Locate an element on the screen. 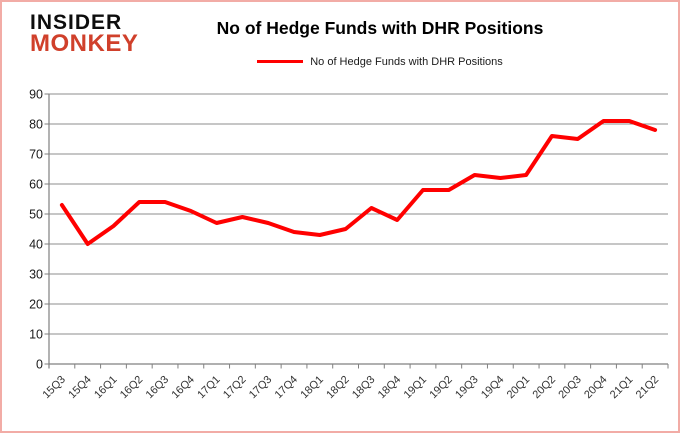  y-tick-label: 60 is located at coordinates (36, 185).